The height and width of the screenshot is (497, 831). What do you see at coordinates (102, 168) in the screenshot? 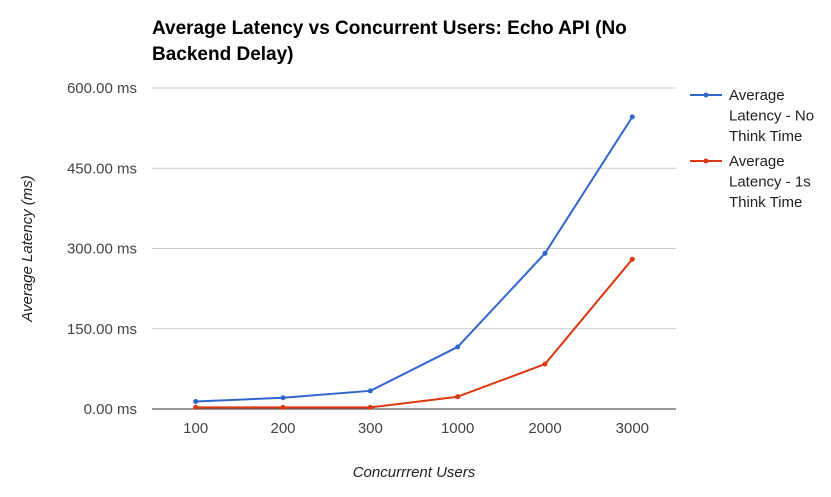
I see `y-tick-label: 450.00 ms` at bounding box center [102, 168].